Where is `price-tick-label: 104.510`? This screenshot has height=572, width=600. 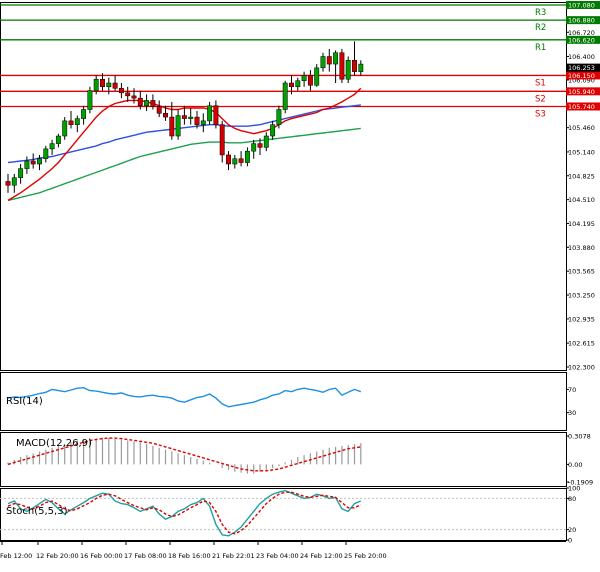 price-tick-label: 104.510 is located at coordinates (581, 200).